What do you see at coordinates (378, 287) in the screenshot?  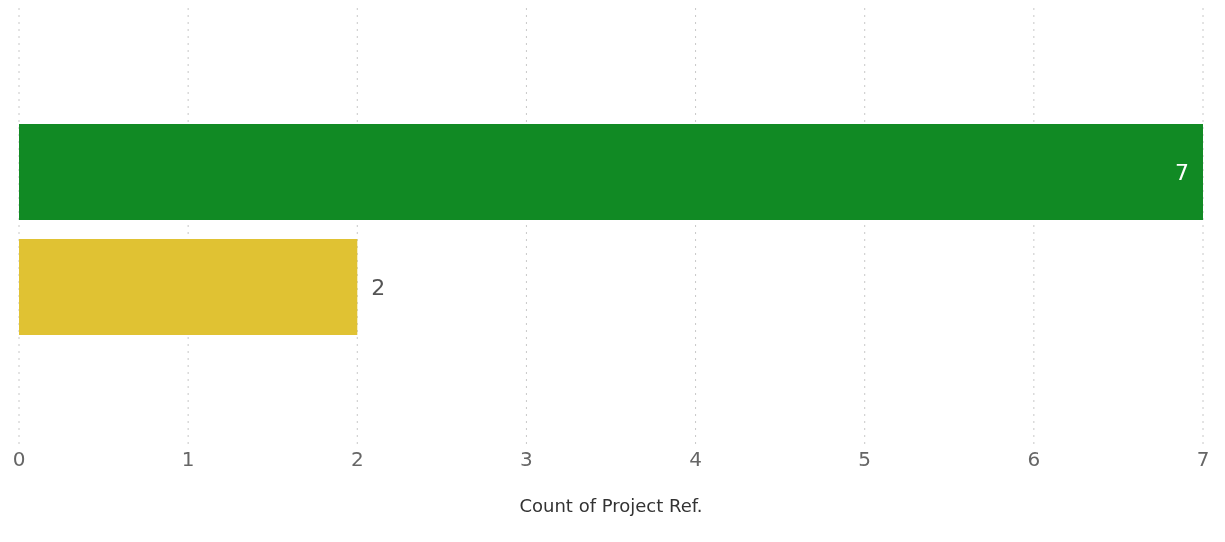 I see `data-label: 2` at bounding box center [378, 287].